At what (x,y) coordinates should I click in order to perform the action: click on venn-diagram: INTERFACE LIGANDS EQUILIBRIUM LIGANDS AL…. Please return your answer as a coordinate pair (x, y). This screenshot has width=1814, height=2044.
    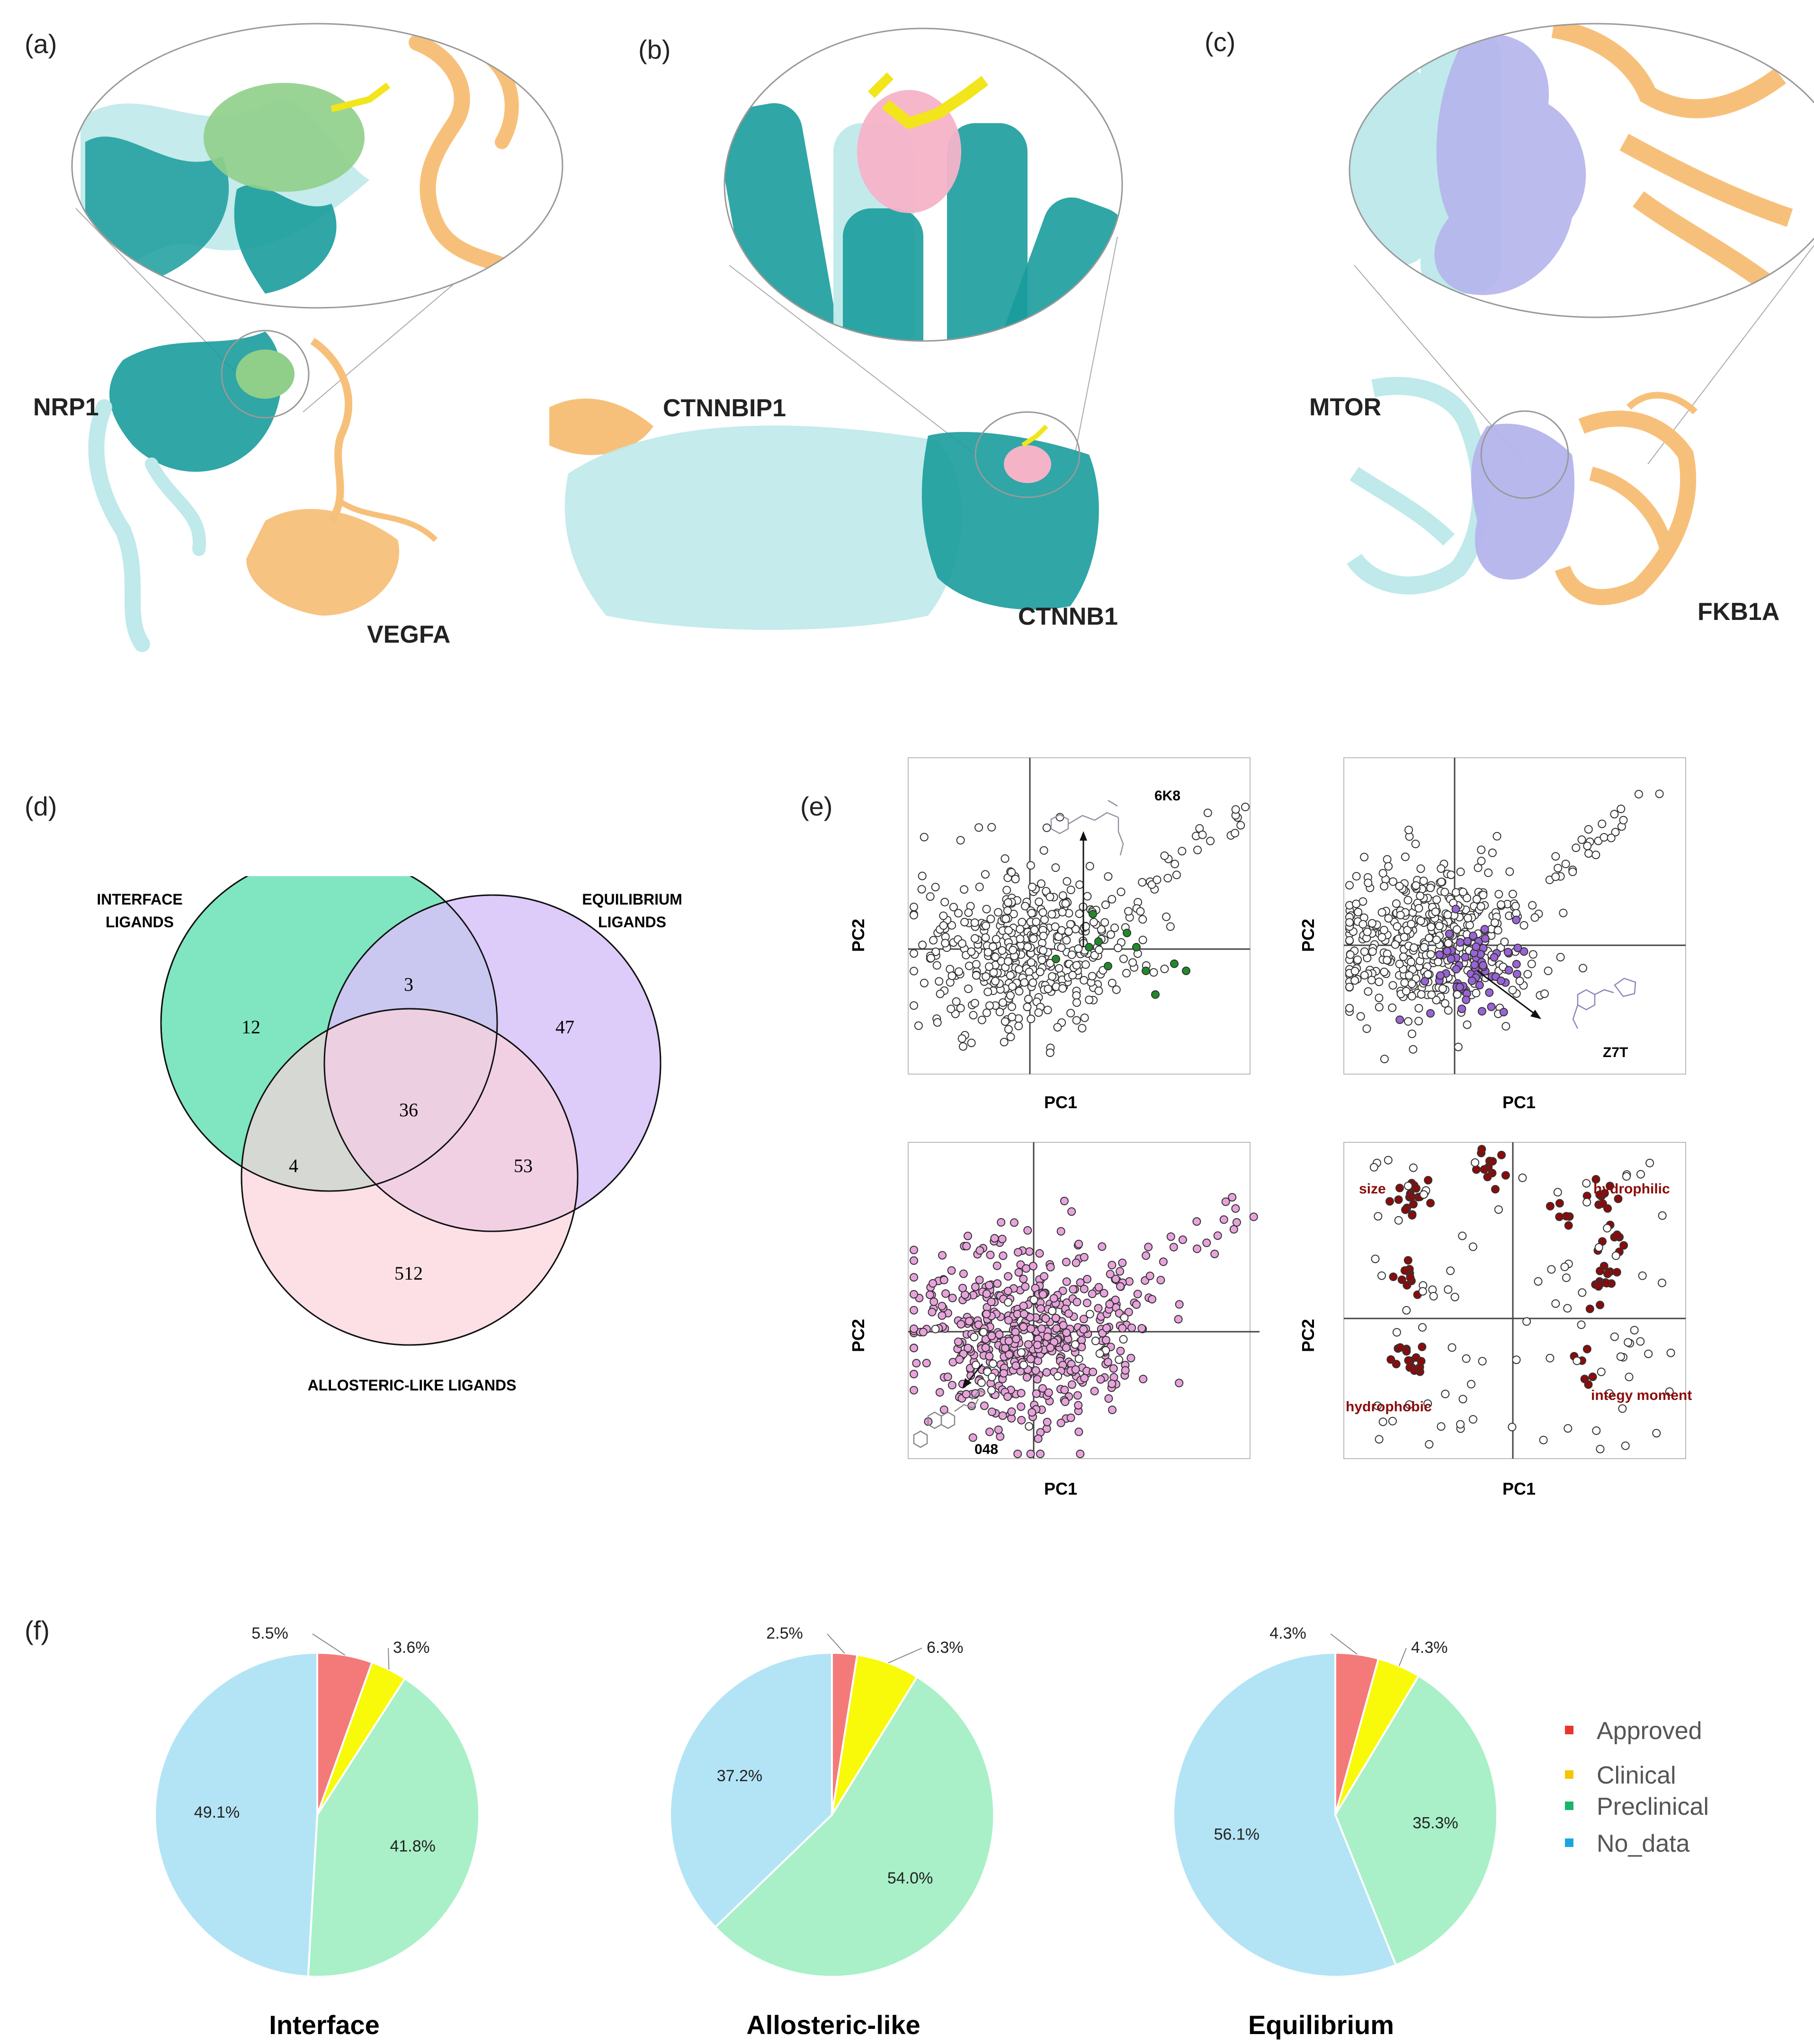
    Looking at the image, I should click on (389, 1135).